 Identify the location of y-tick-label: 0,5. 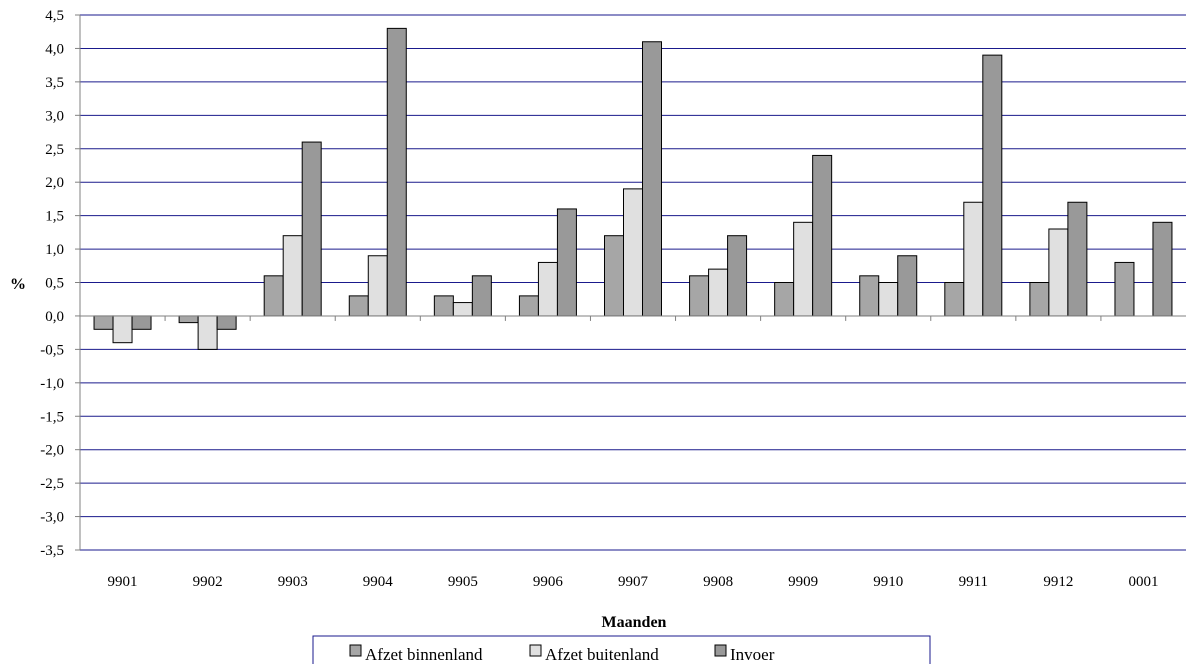
(54, 284).